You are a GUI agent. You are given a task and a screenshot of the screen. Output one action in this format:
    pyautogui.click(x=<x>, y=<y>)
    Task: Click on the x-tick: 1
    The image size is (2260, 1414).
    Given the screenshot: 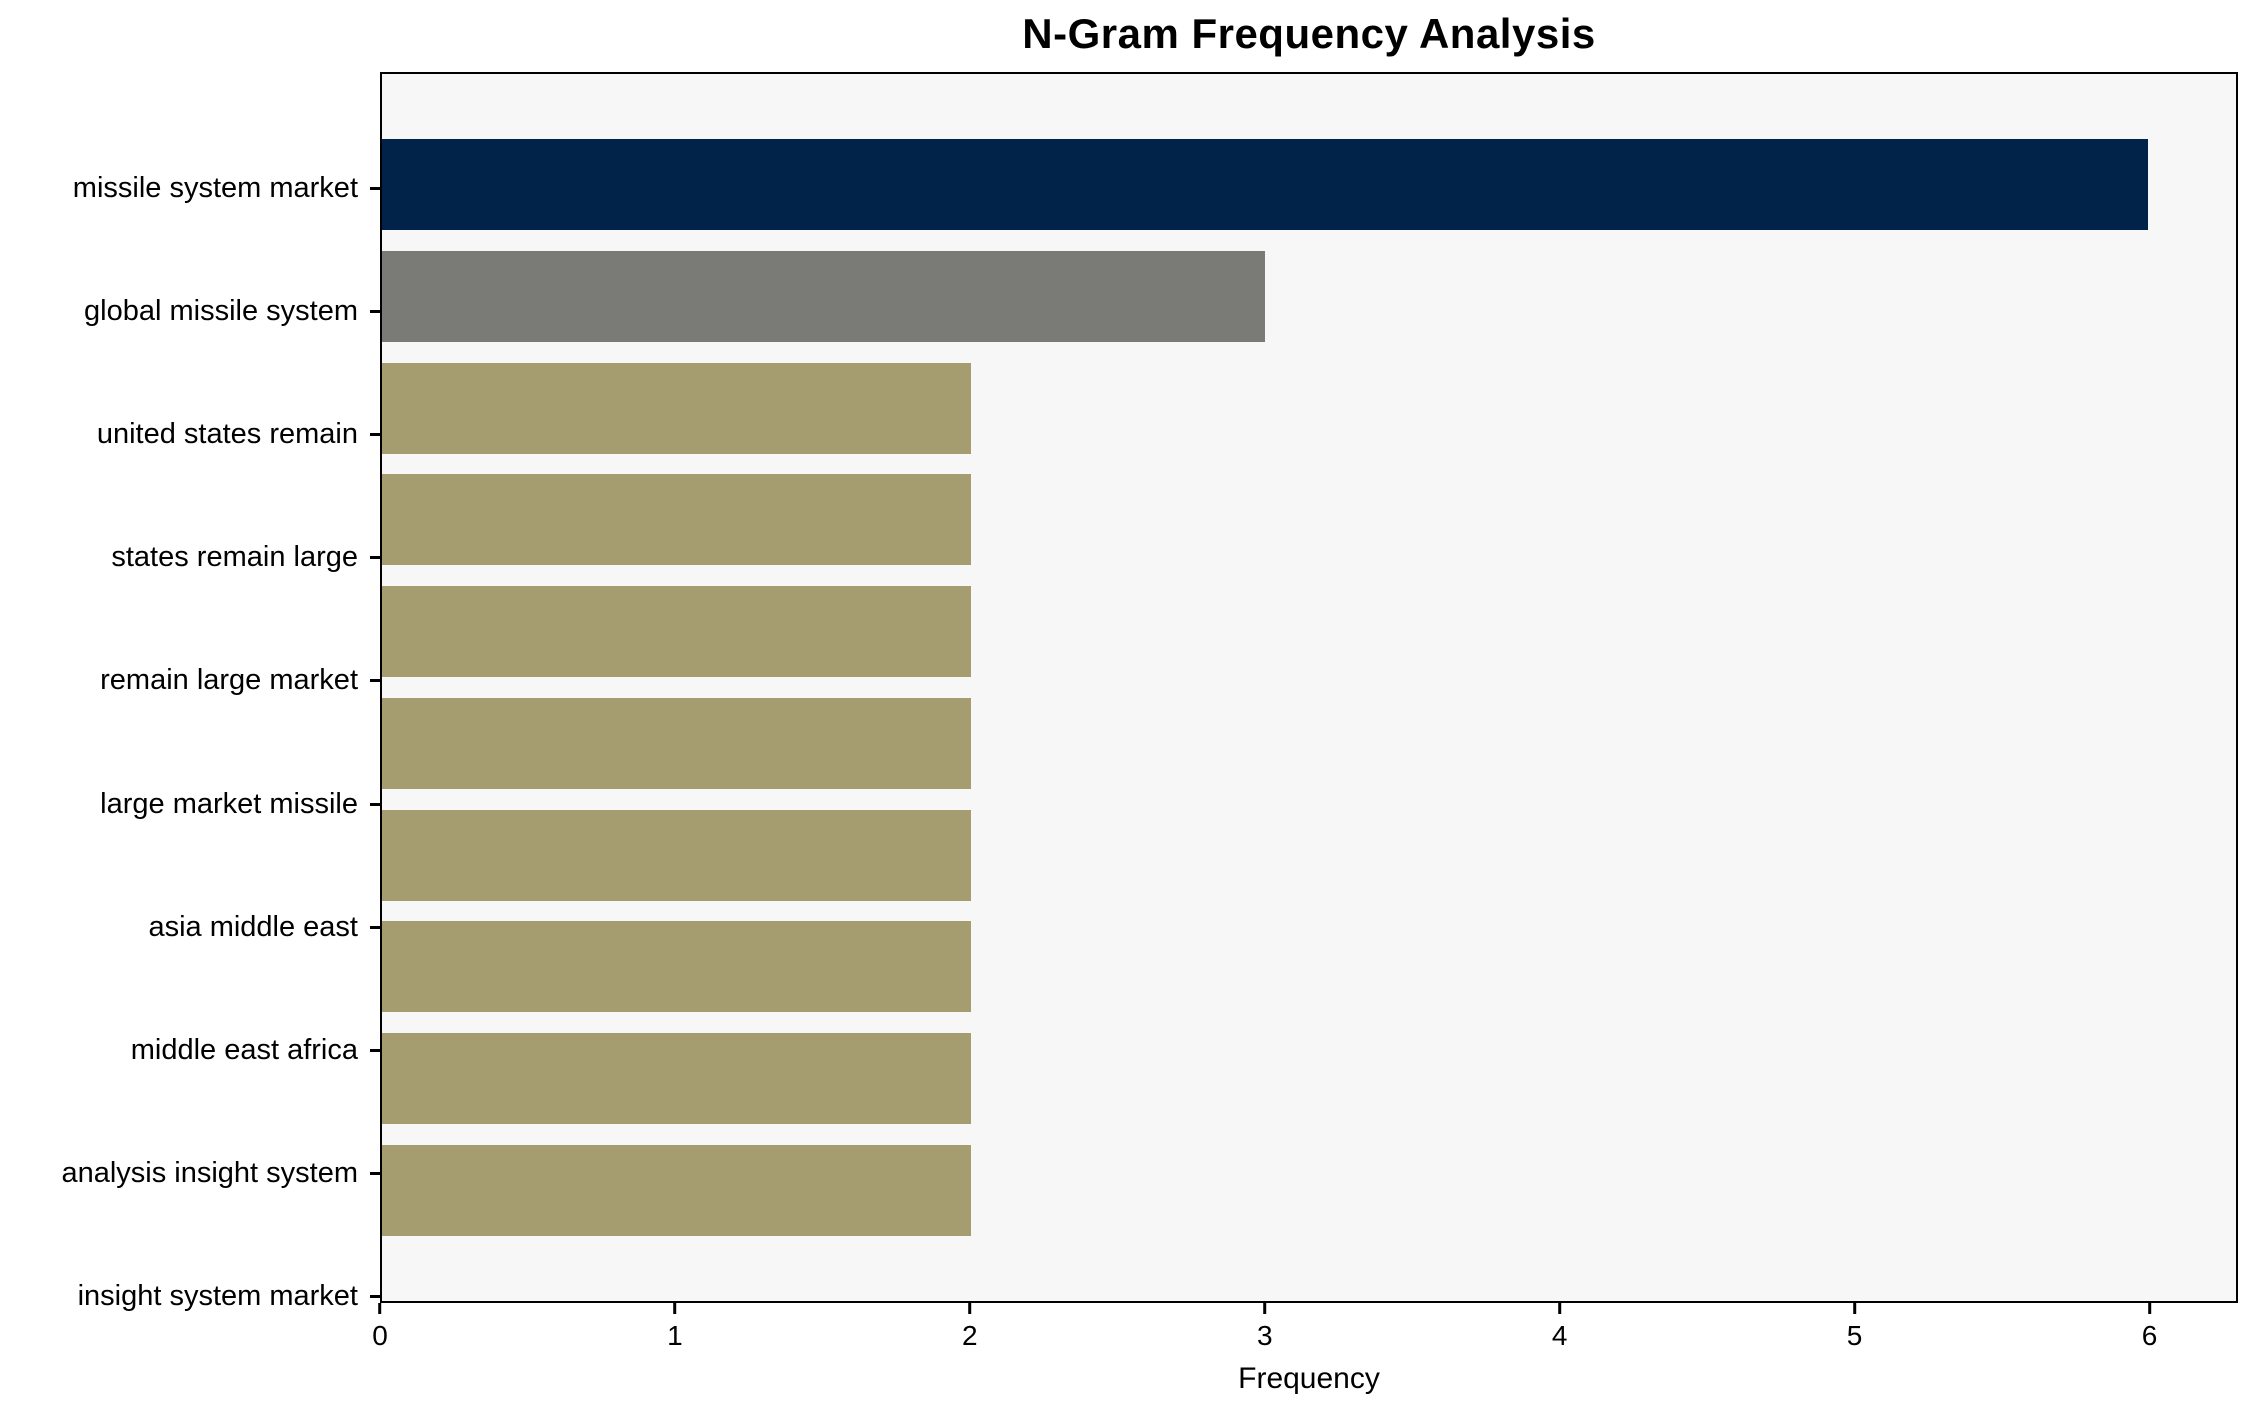 What is the action you would take?
    pyautogui.click(x=675, y=1327)
    